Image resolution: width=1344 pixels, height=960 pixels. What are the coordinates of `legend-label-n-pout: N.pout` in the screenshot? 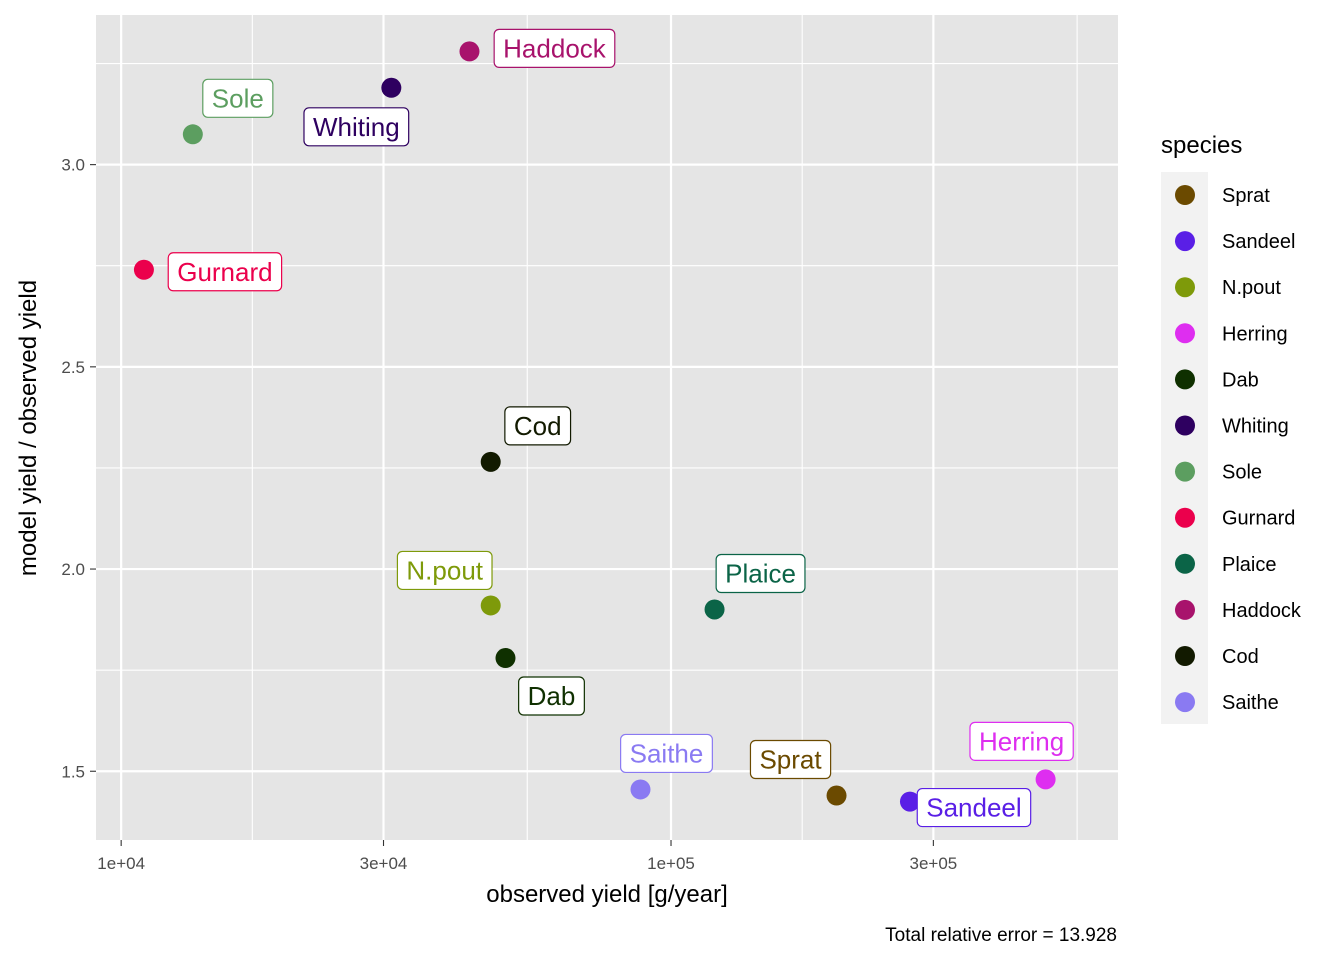 It's located at (1251, 288).